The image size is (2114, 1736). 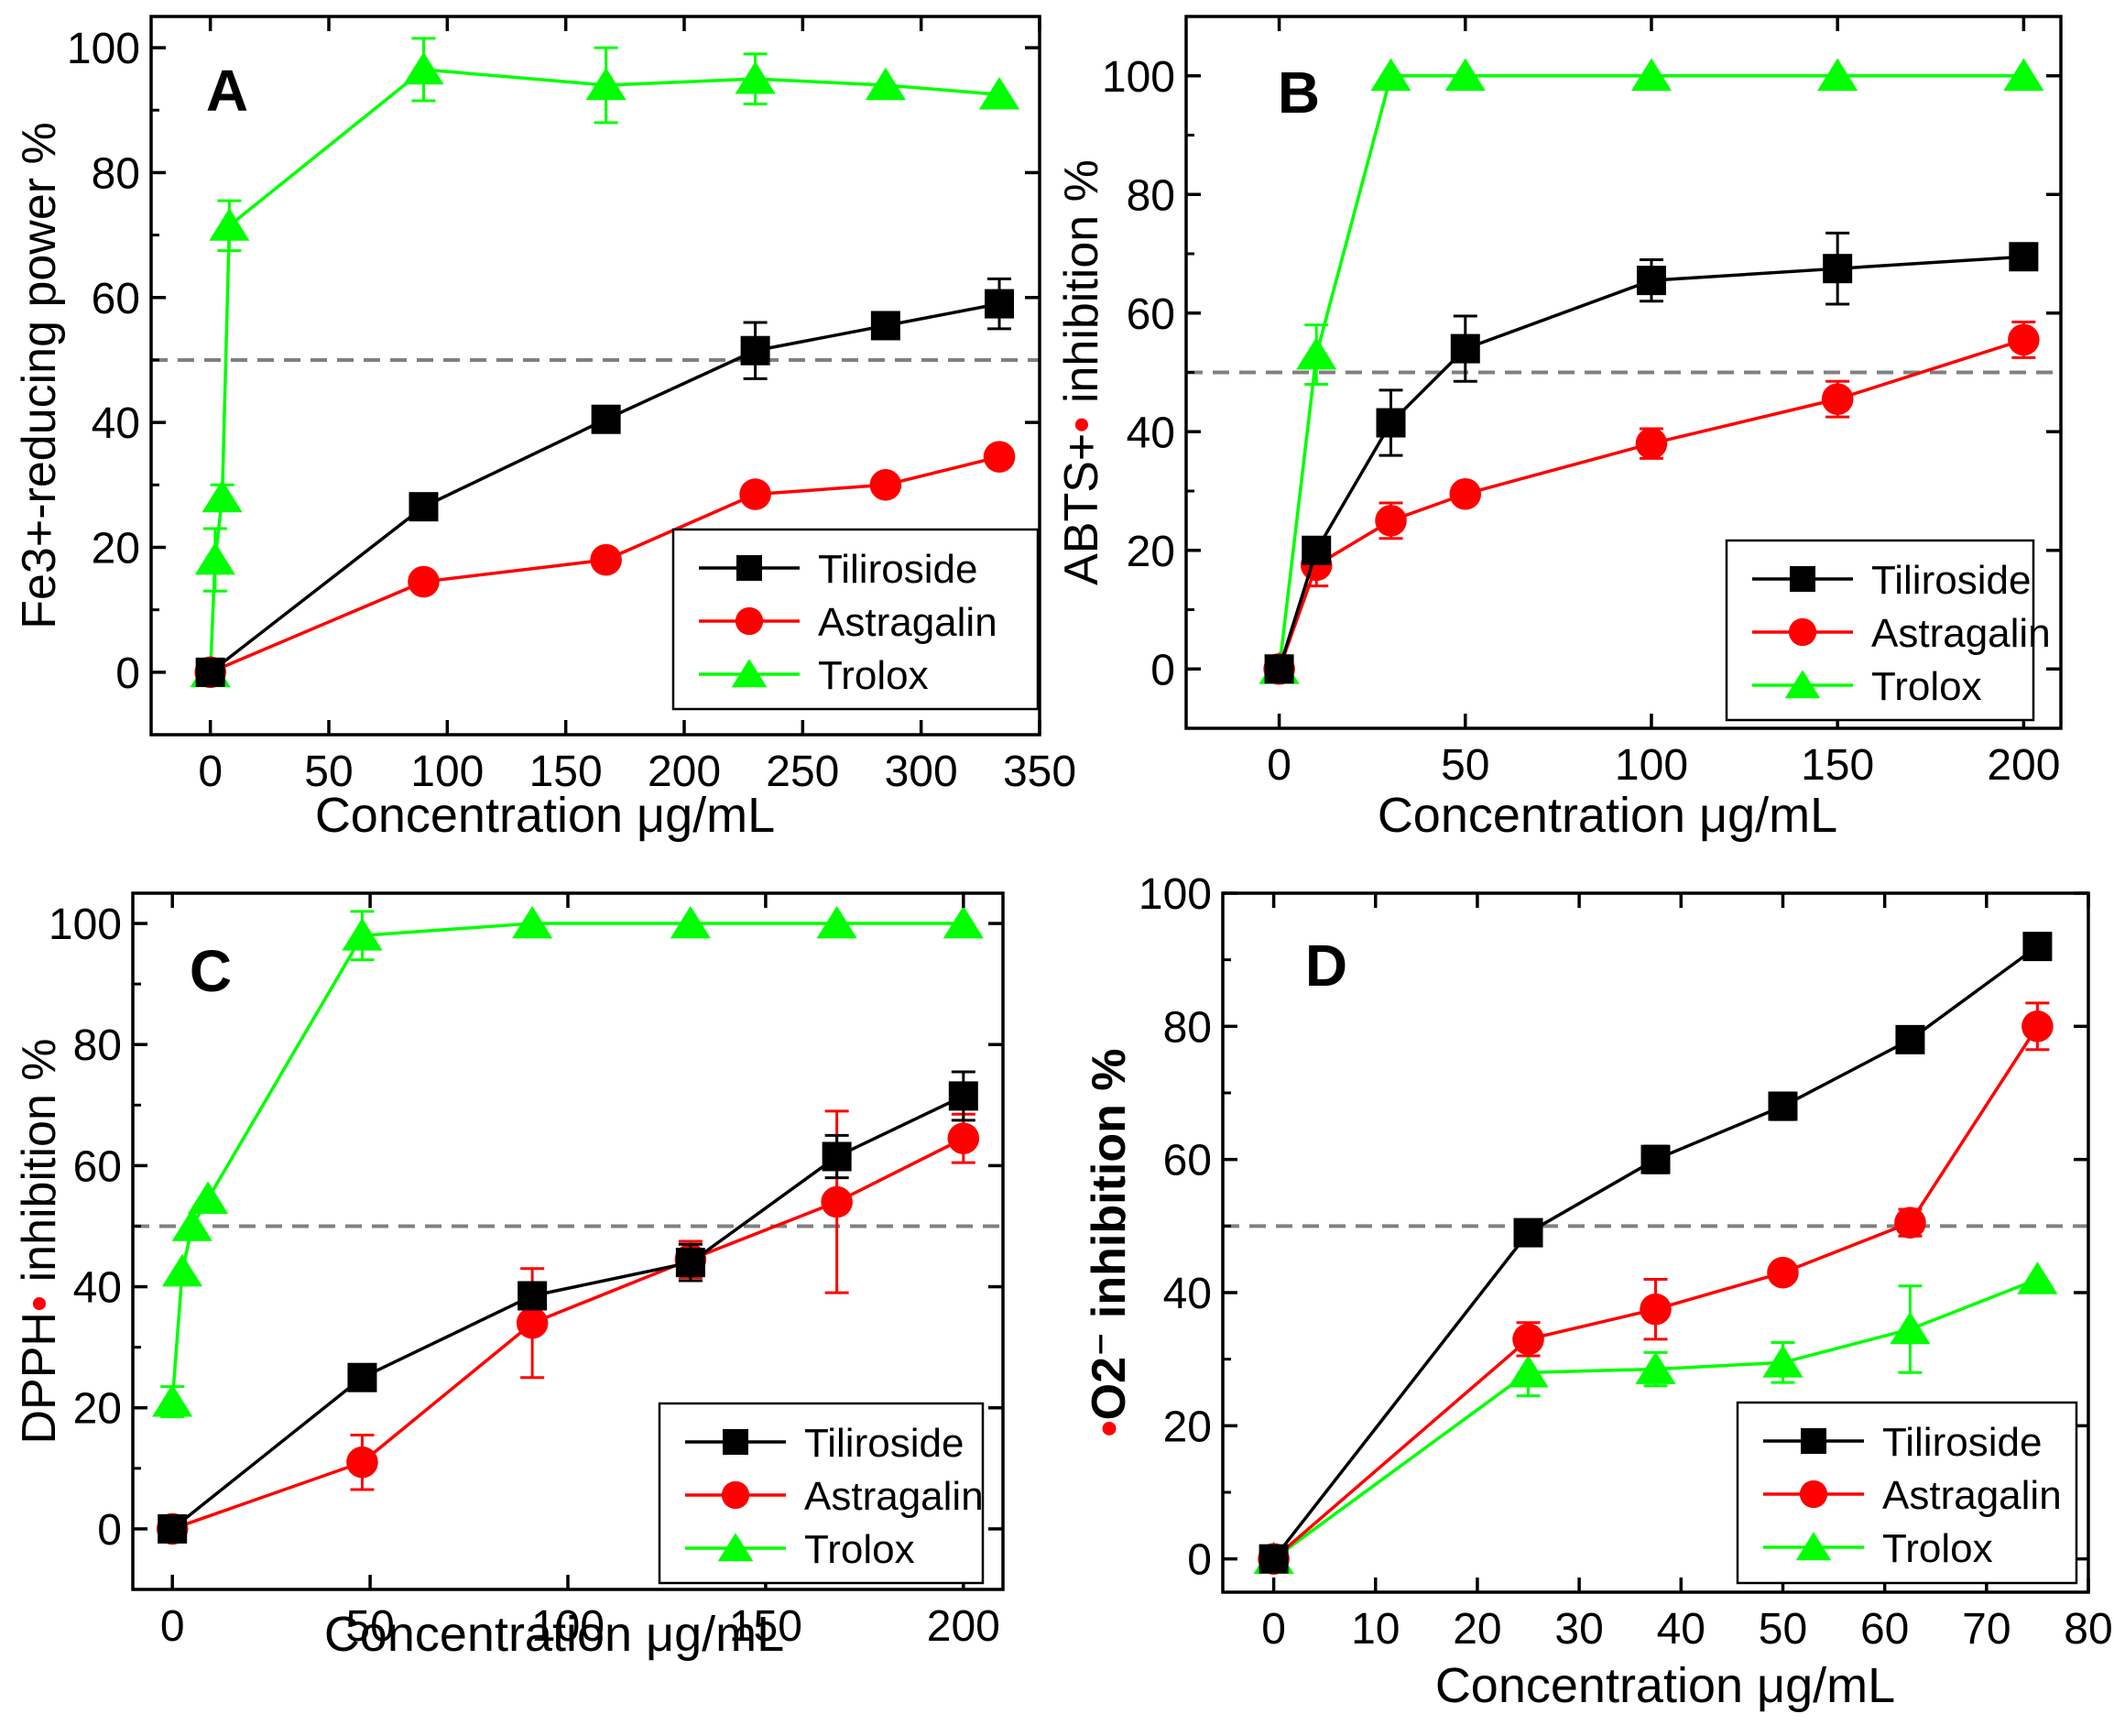 I want to click on legend-marker-astragalin, so click(x=735, y=1495).